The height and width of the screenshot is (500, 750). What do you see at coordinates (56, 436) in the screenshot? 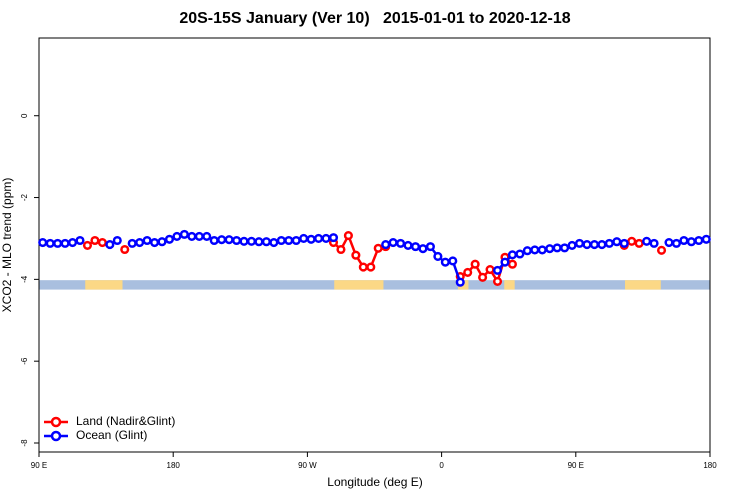
I see `legend-marker` at bounding box center [56, 436].